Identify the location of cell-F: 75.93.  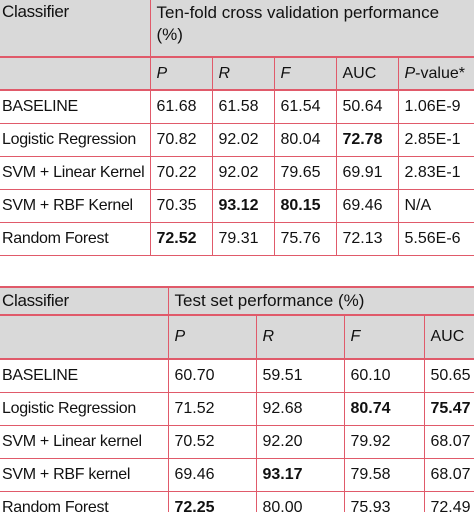
(383, 501).